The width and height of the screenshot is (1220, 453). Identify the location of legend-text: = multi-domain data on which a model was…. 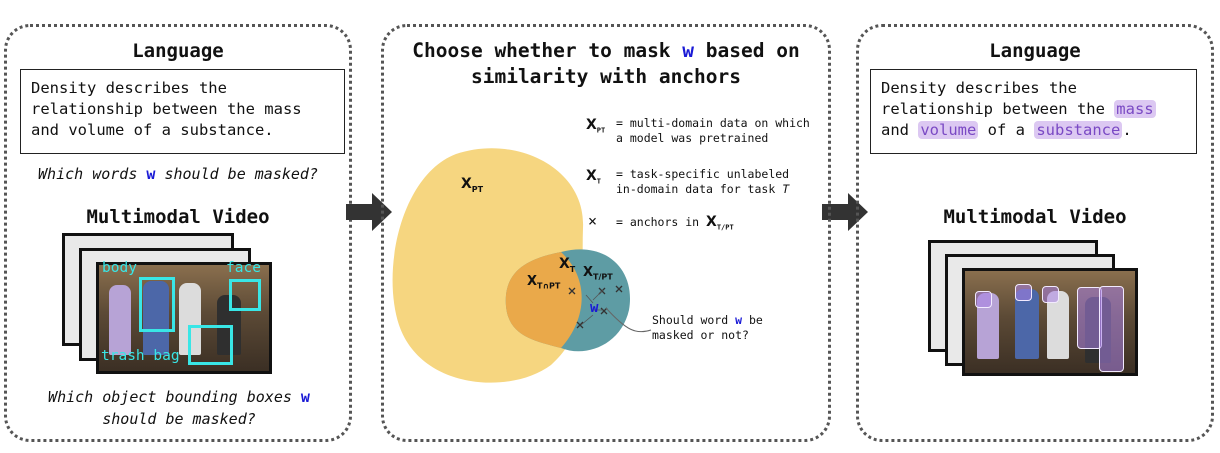
(713, 130).